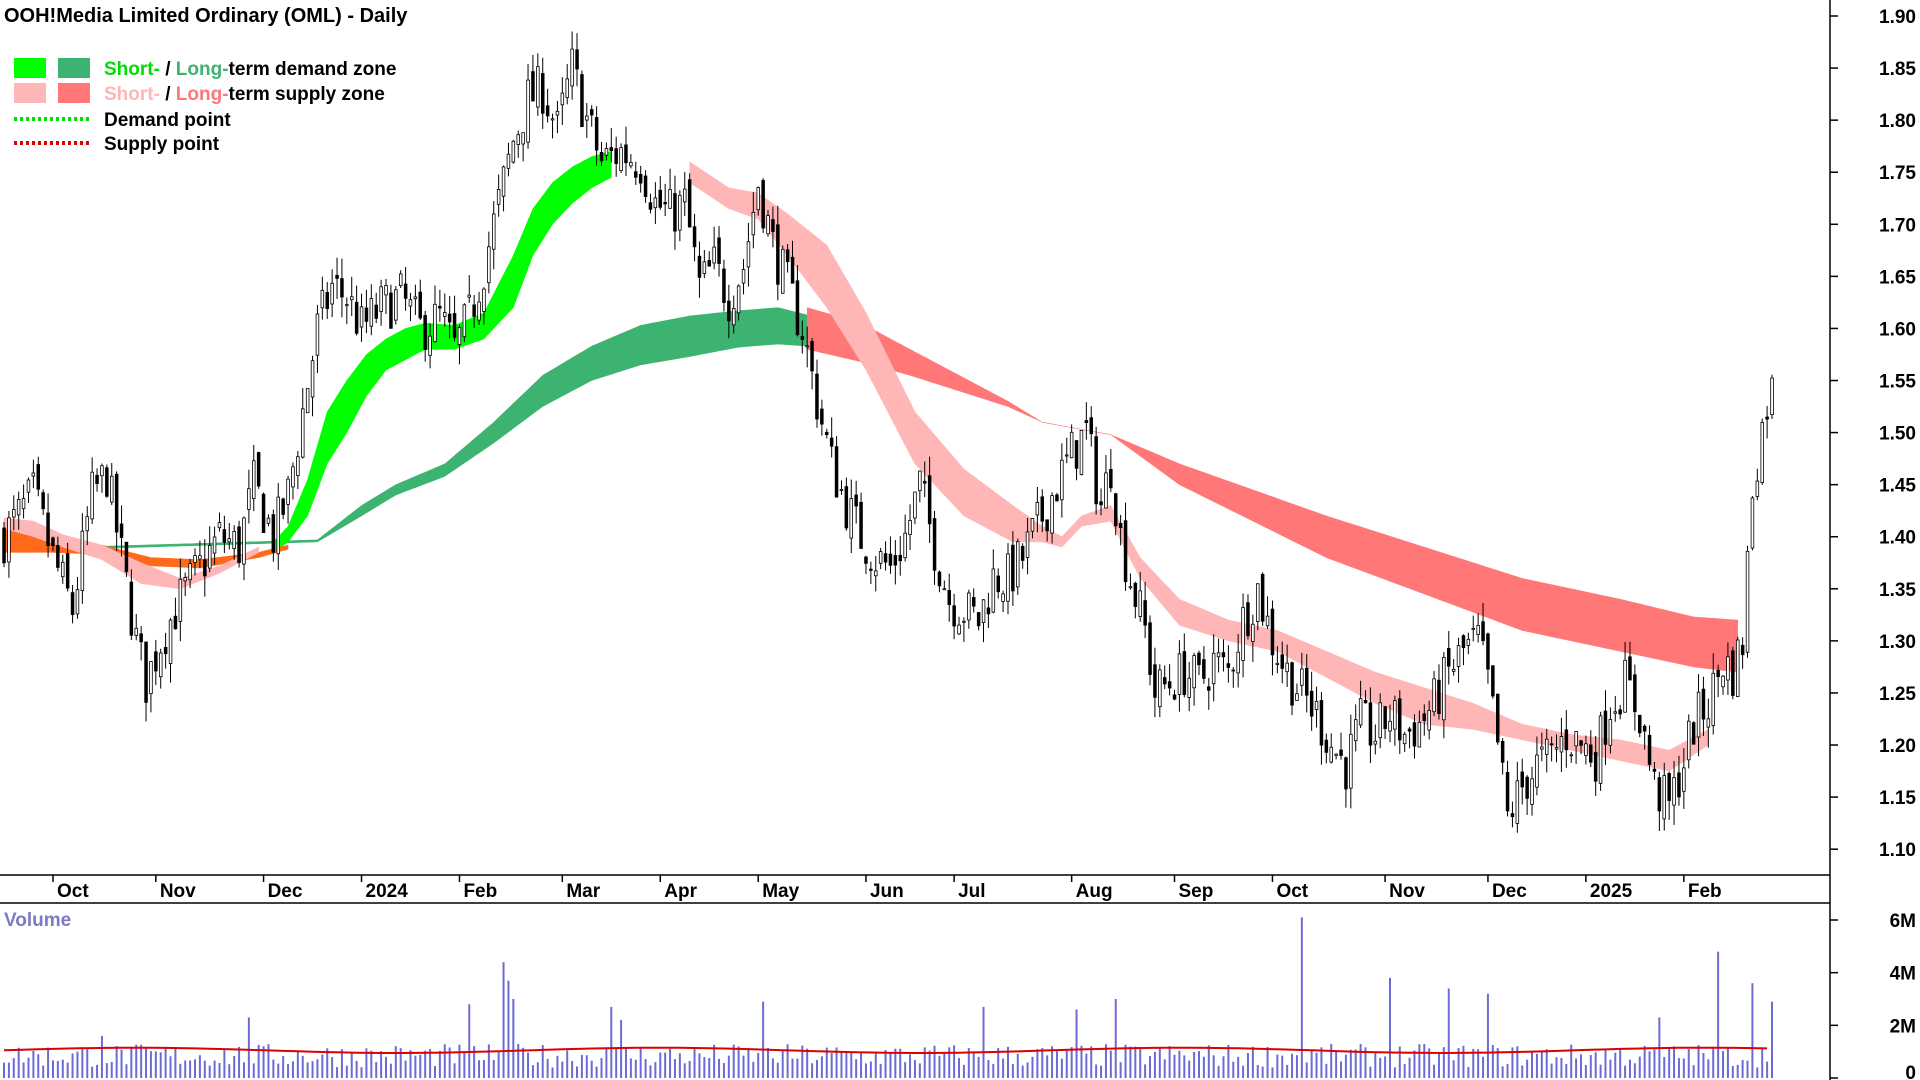 The width and height of the screenshot is (1920, 1080). I want to click on price-tick-label: 1.70, so click(1897, 225).